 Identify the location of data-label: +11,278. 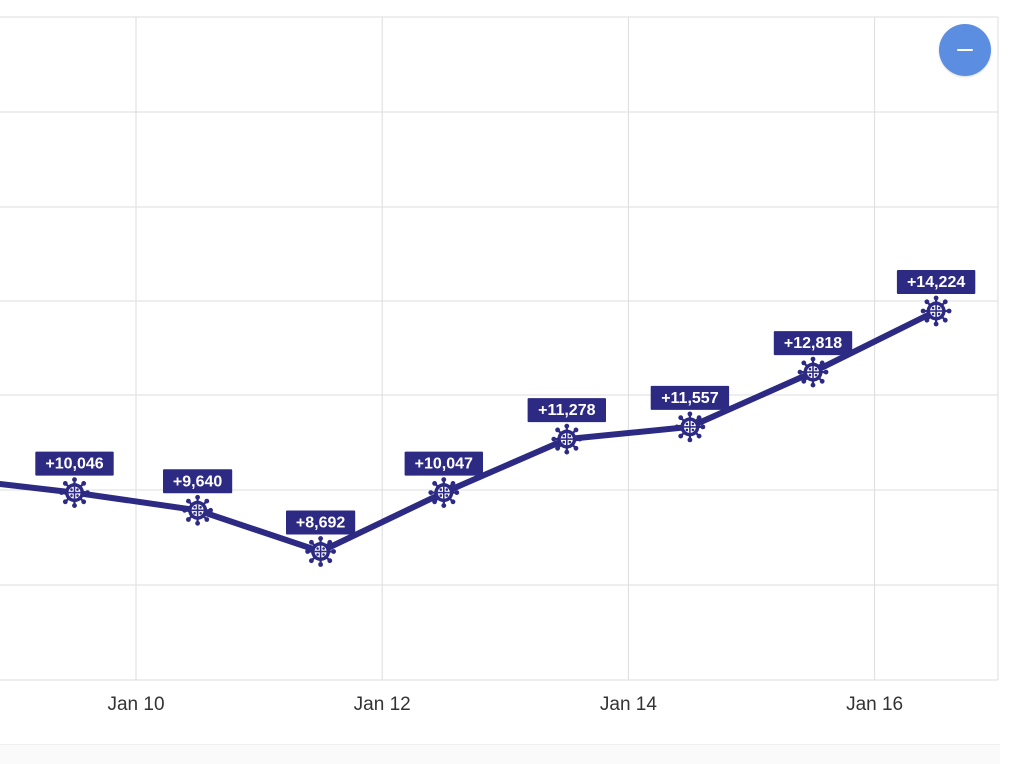
(566, 410).